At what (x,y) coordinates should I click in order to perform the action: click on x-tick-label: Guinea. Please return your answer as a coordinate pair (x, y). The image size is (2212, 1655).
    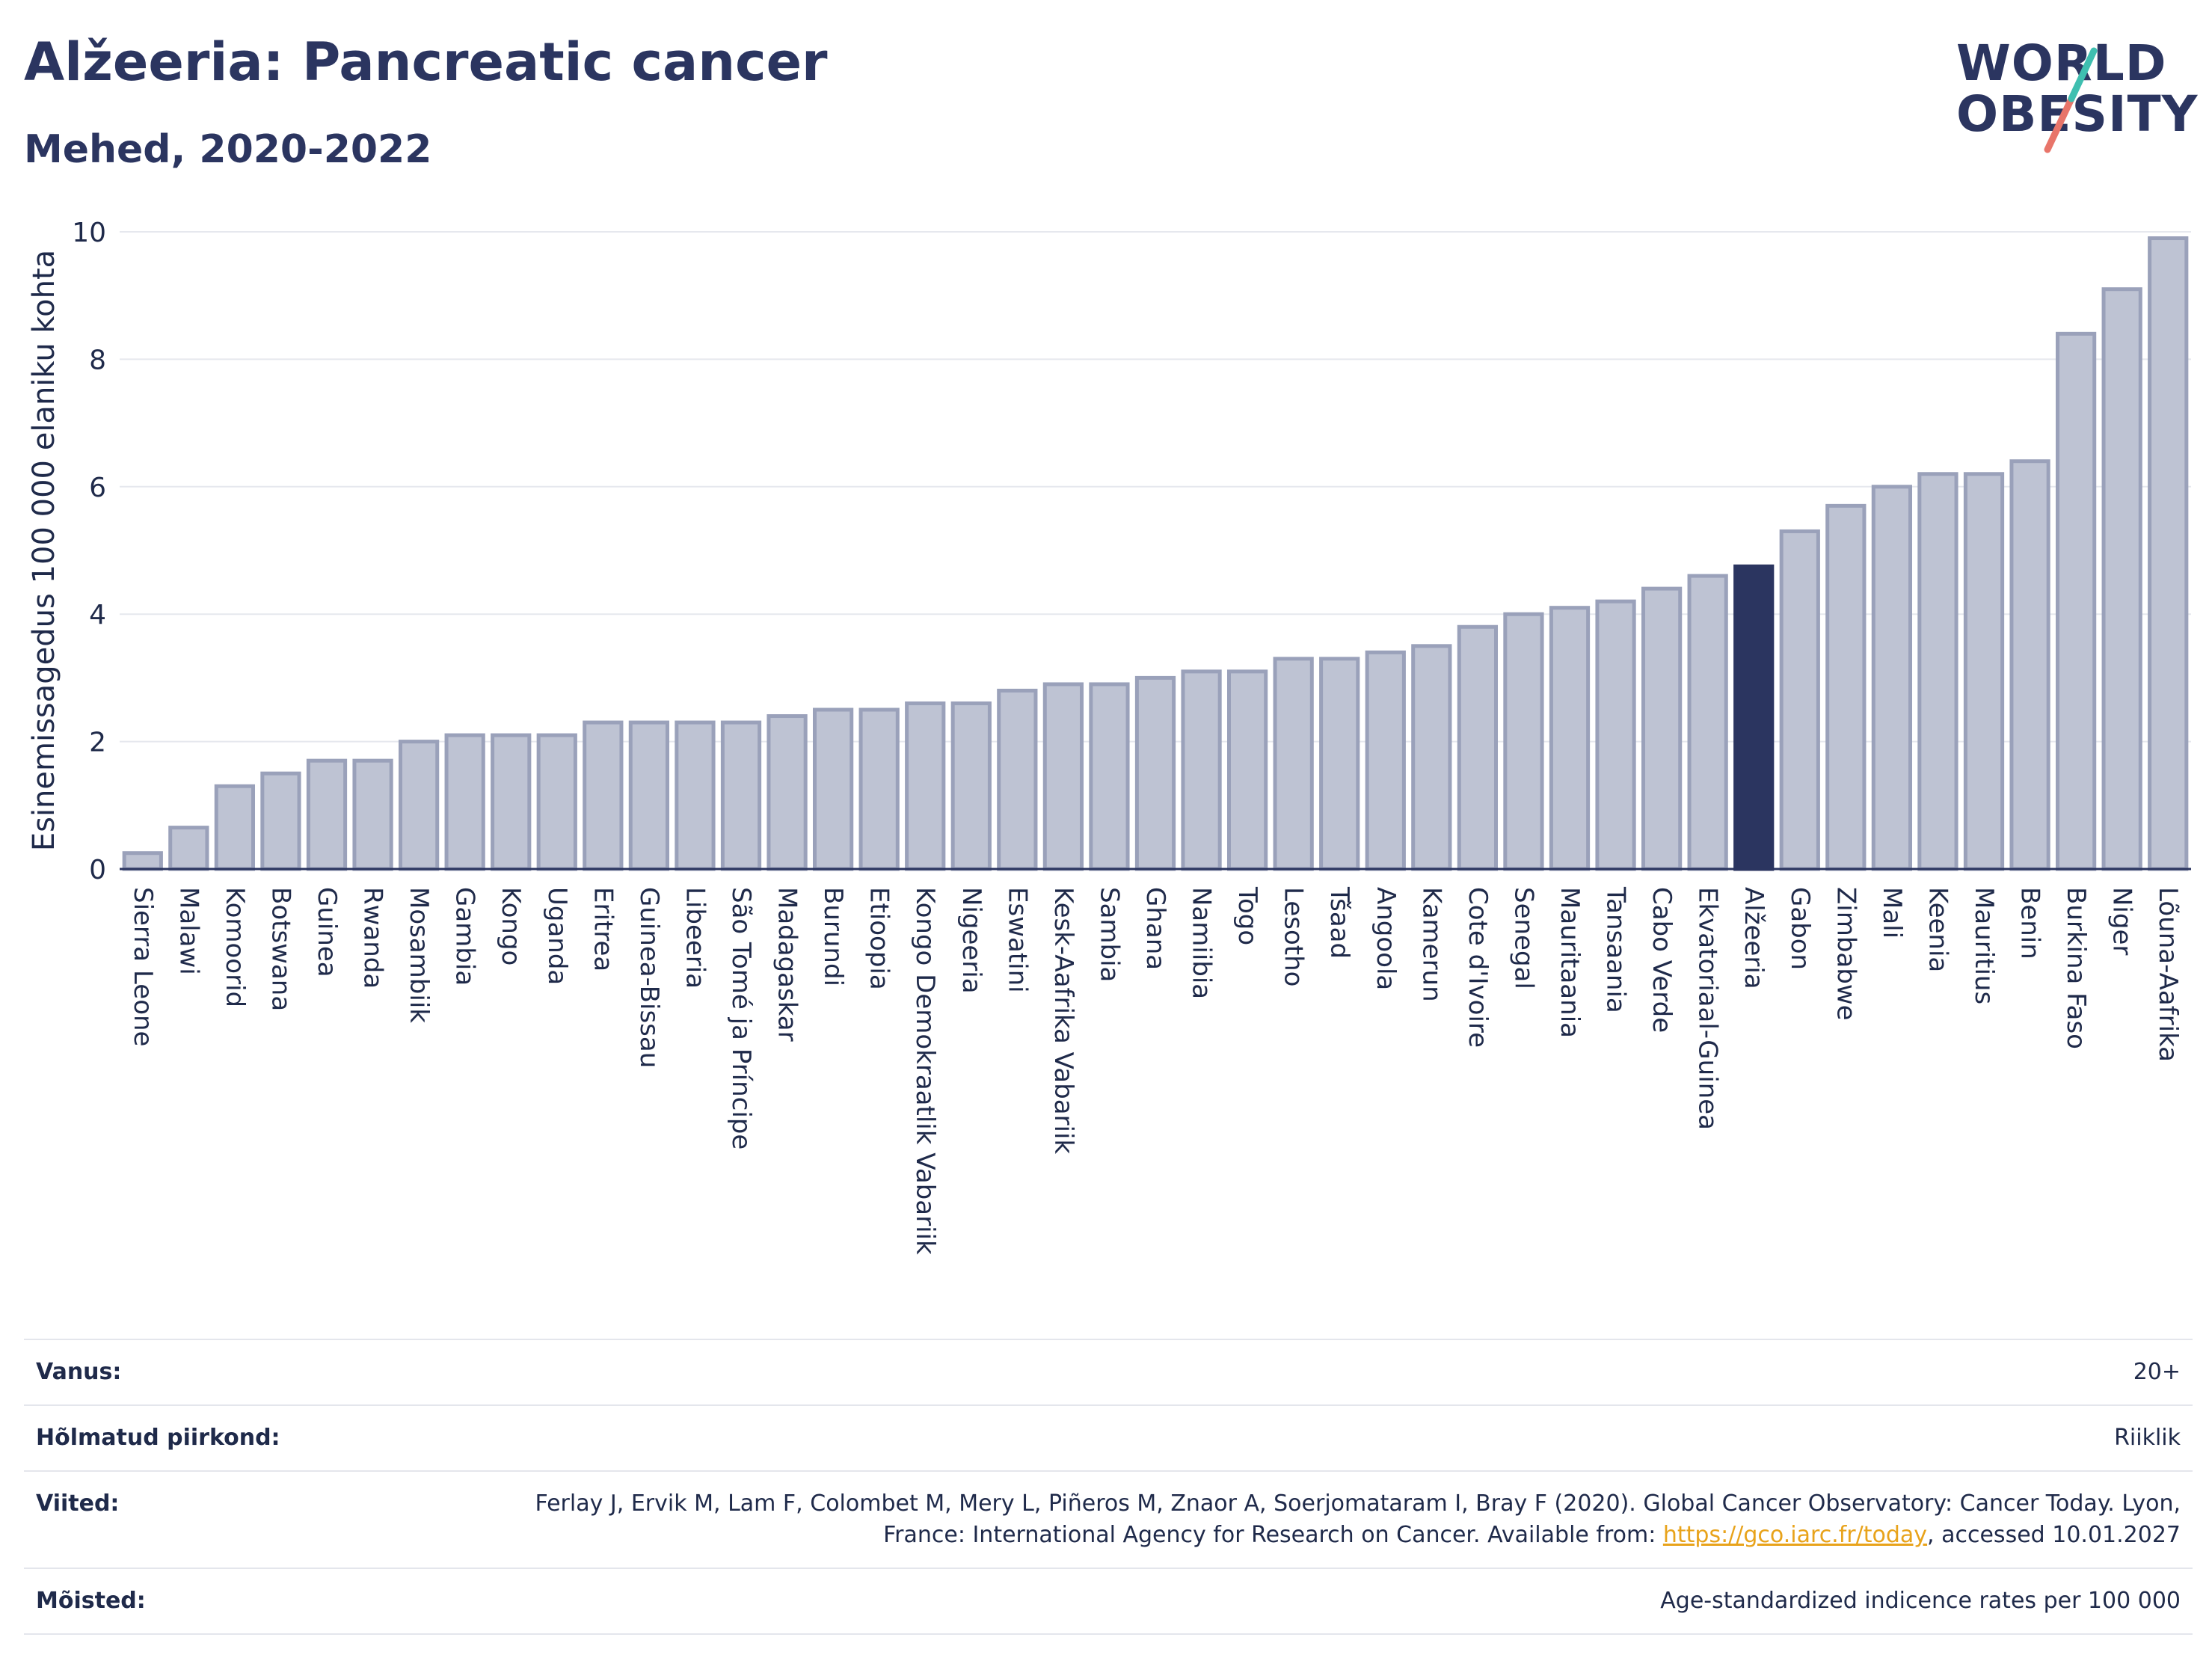
    Looking at the image, I should click on (327, 932).